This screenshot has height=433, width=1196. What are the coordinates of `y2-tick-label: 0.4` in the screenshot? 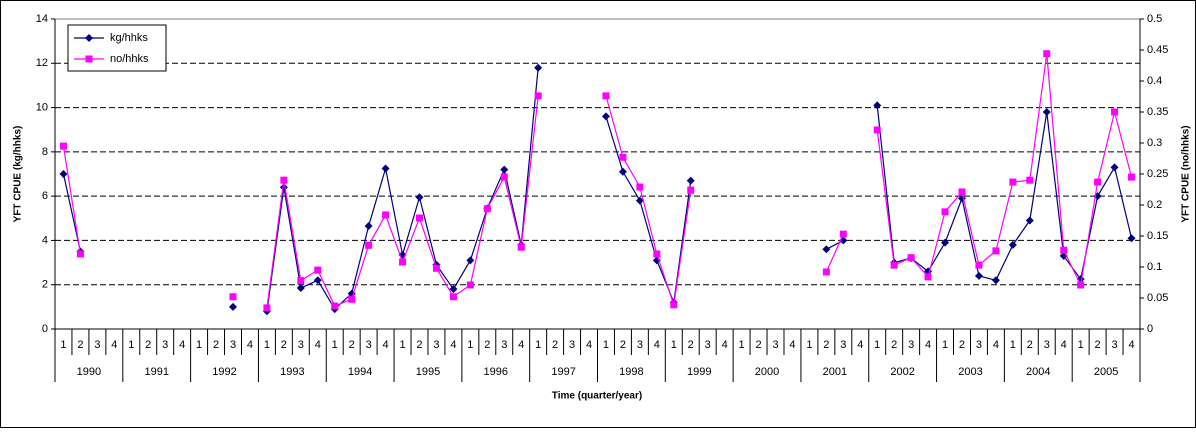 It's located at (1154, 81).